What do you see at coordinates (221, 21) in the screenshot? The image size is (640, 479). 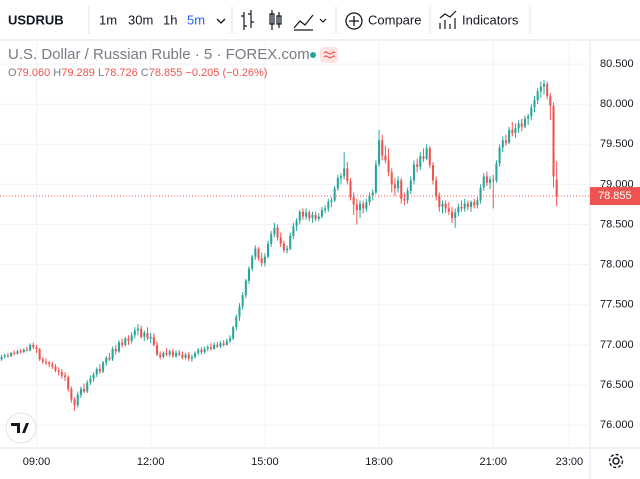 I see `interval-menu` at bounding box center [221, 21].